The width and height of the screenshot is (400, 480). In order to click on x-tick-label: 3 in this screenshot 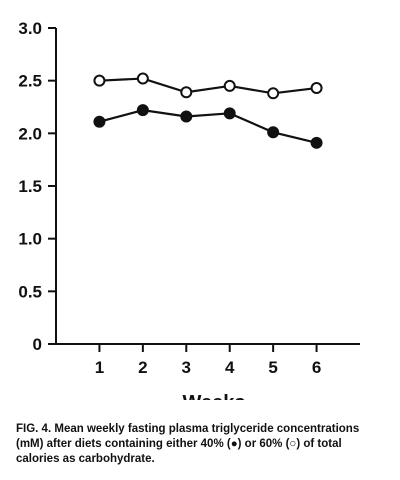, I will do `click(186, 367)`.